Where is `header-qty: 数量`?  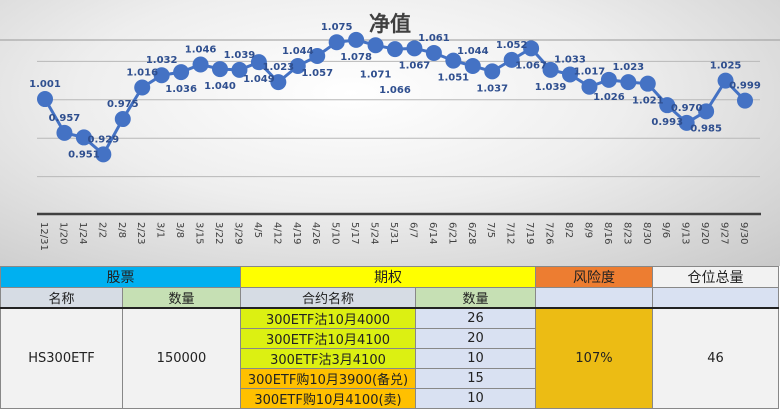
header-qty: 数量 is located at coordinates (181, 298).